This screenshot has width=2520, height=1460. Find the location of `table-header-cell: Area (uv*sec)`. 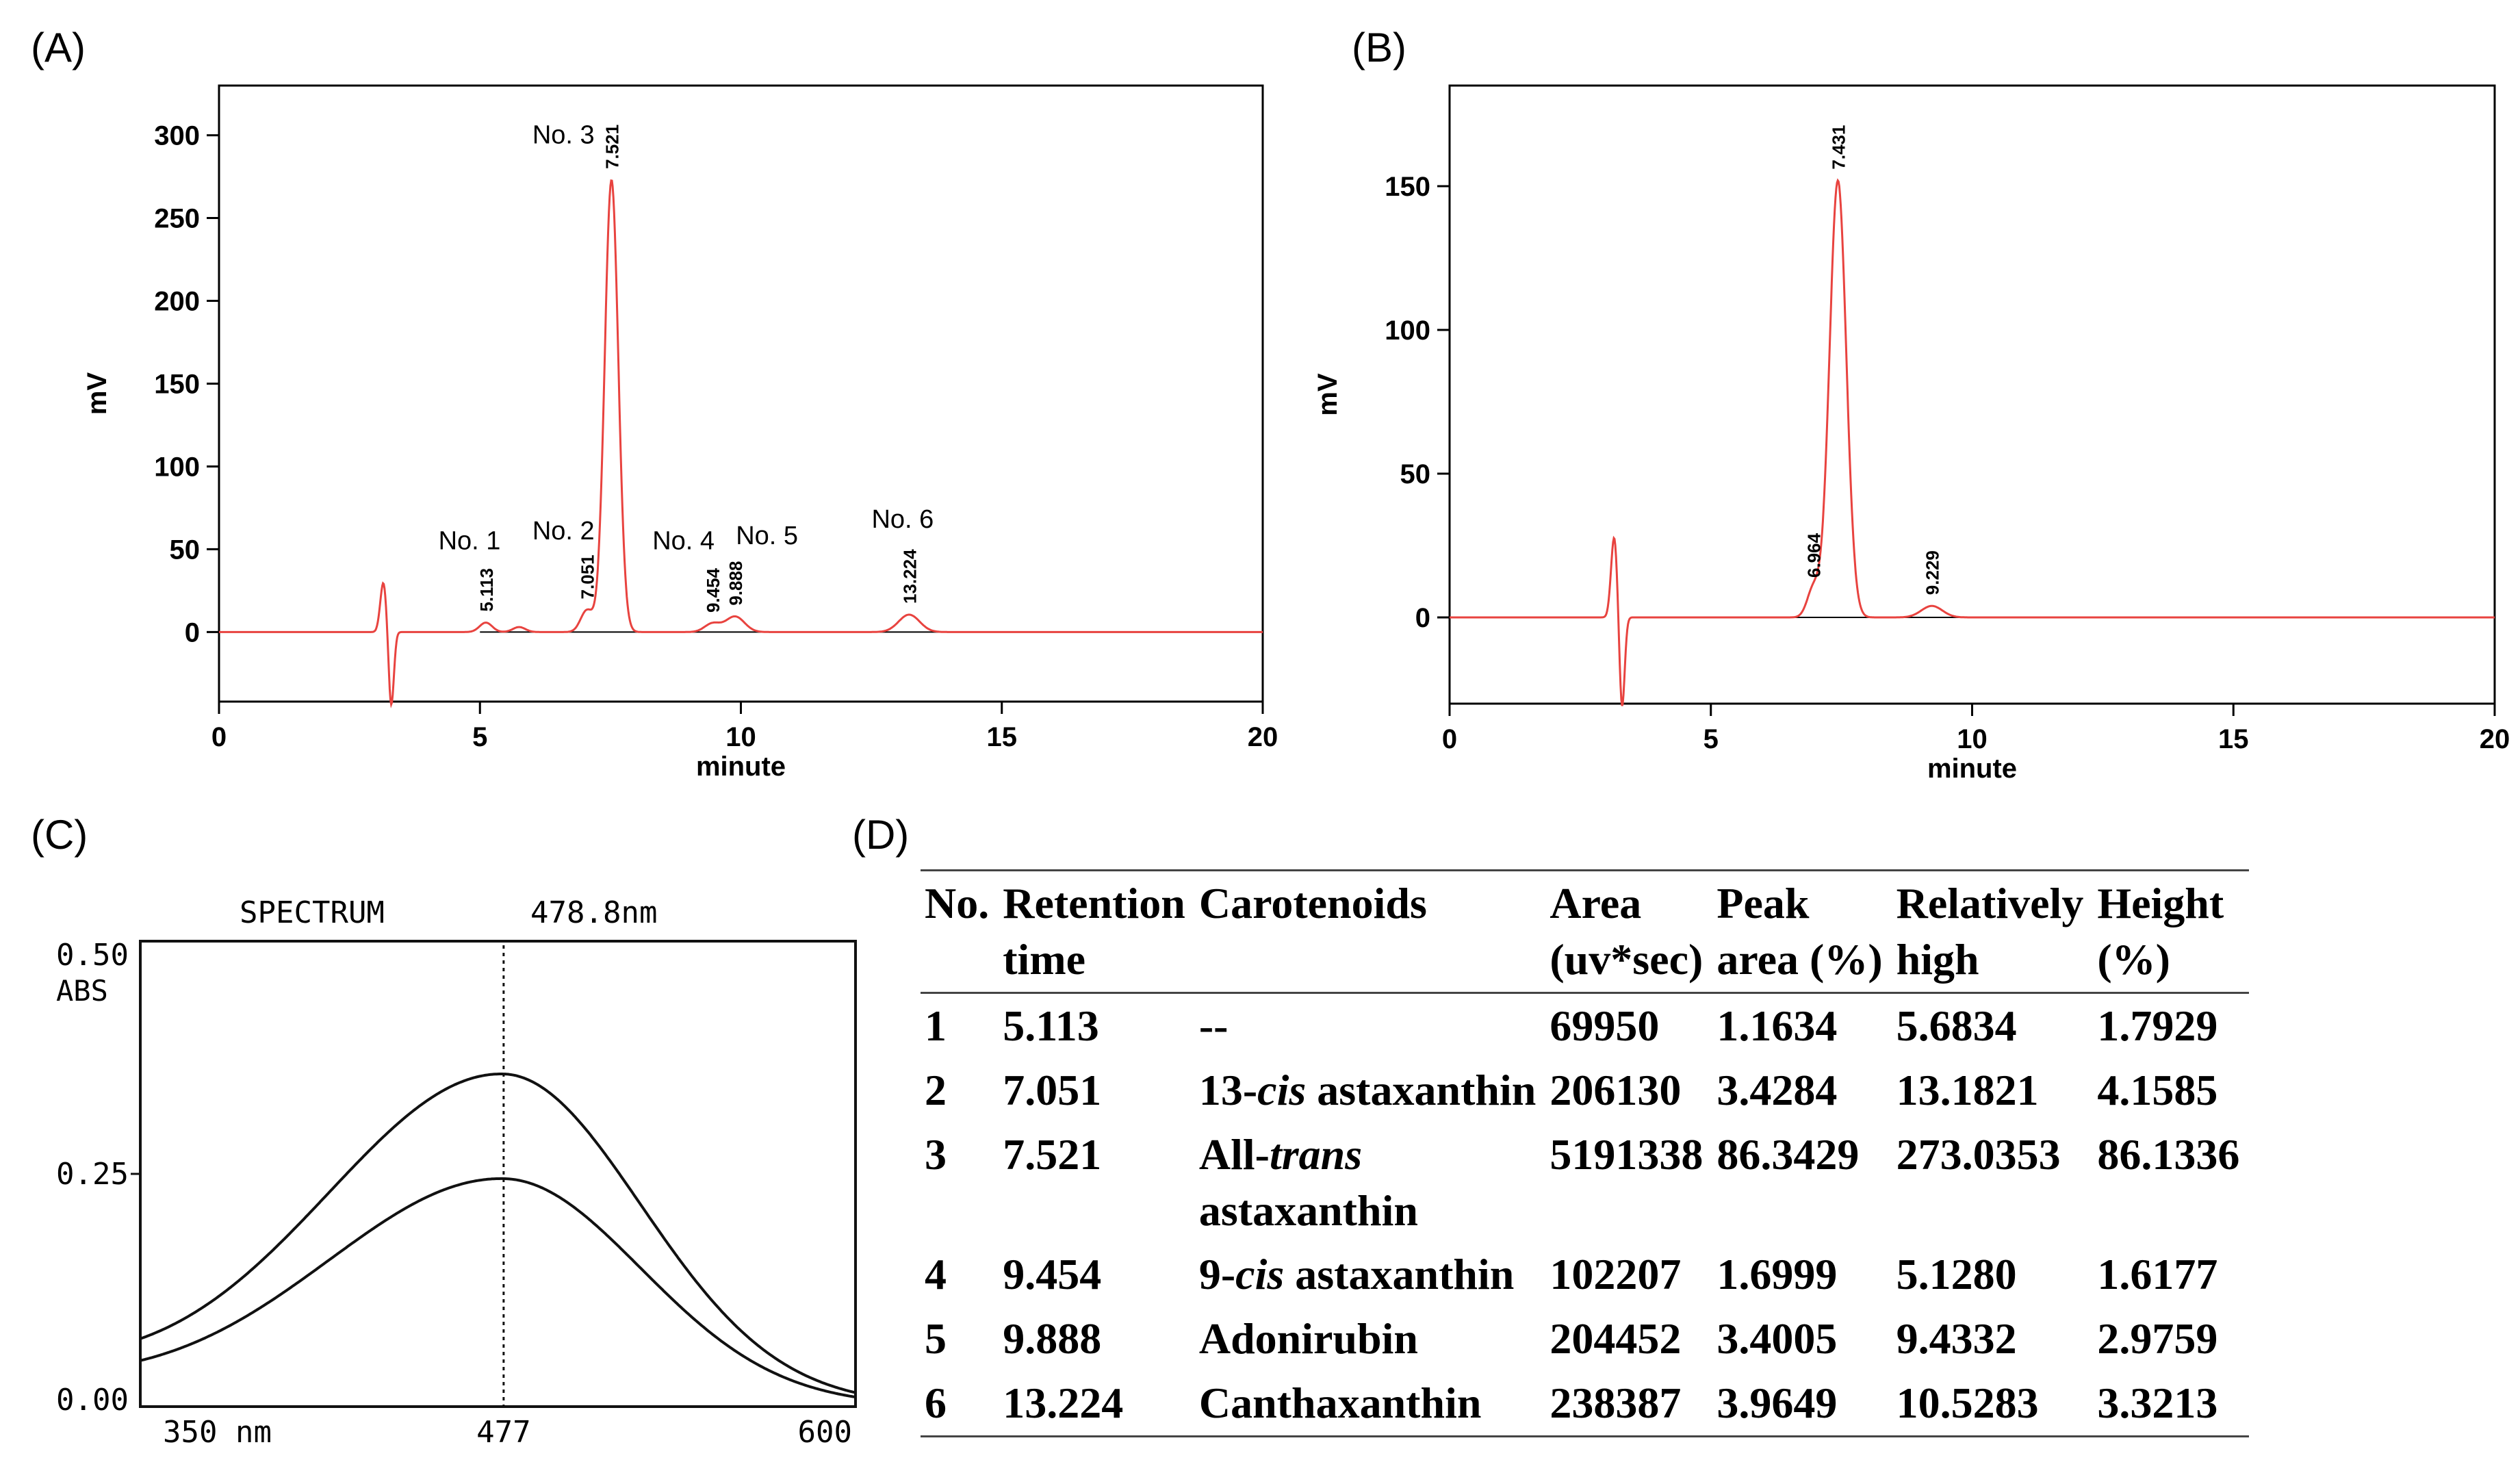

table-header-cell: Area (uv*sec) is located at coordinates (1628, 932).